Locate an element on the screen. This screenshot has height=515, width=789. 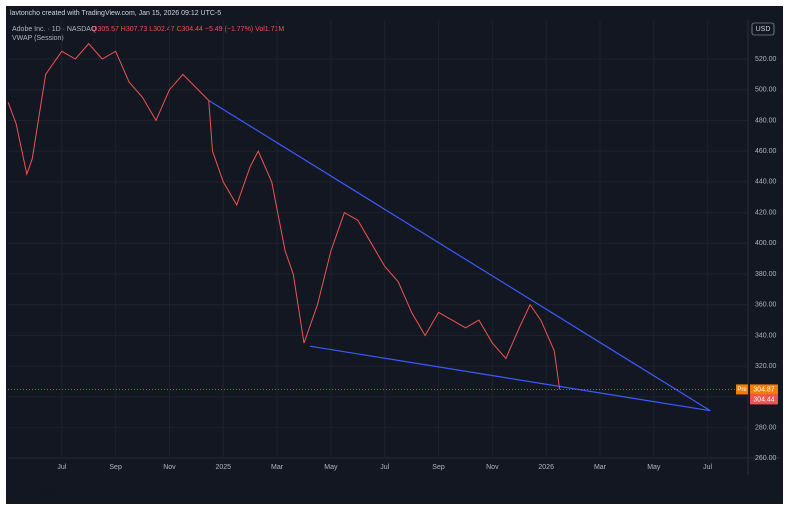
y-tick-label: 280.00 is located at coordinates (766, 427).